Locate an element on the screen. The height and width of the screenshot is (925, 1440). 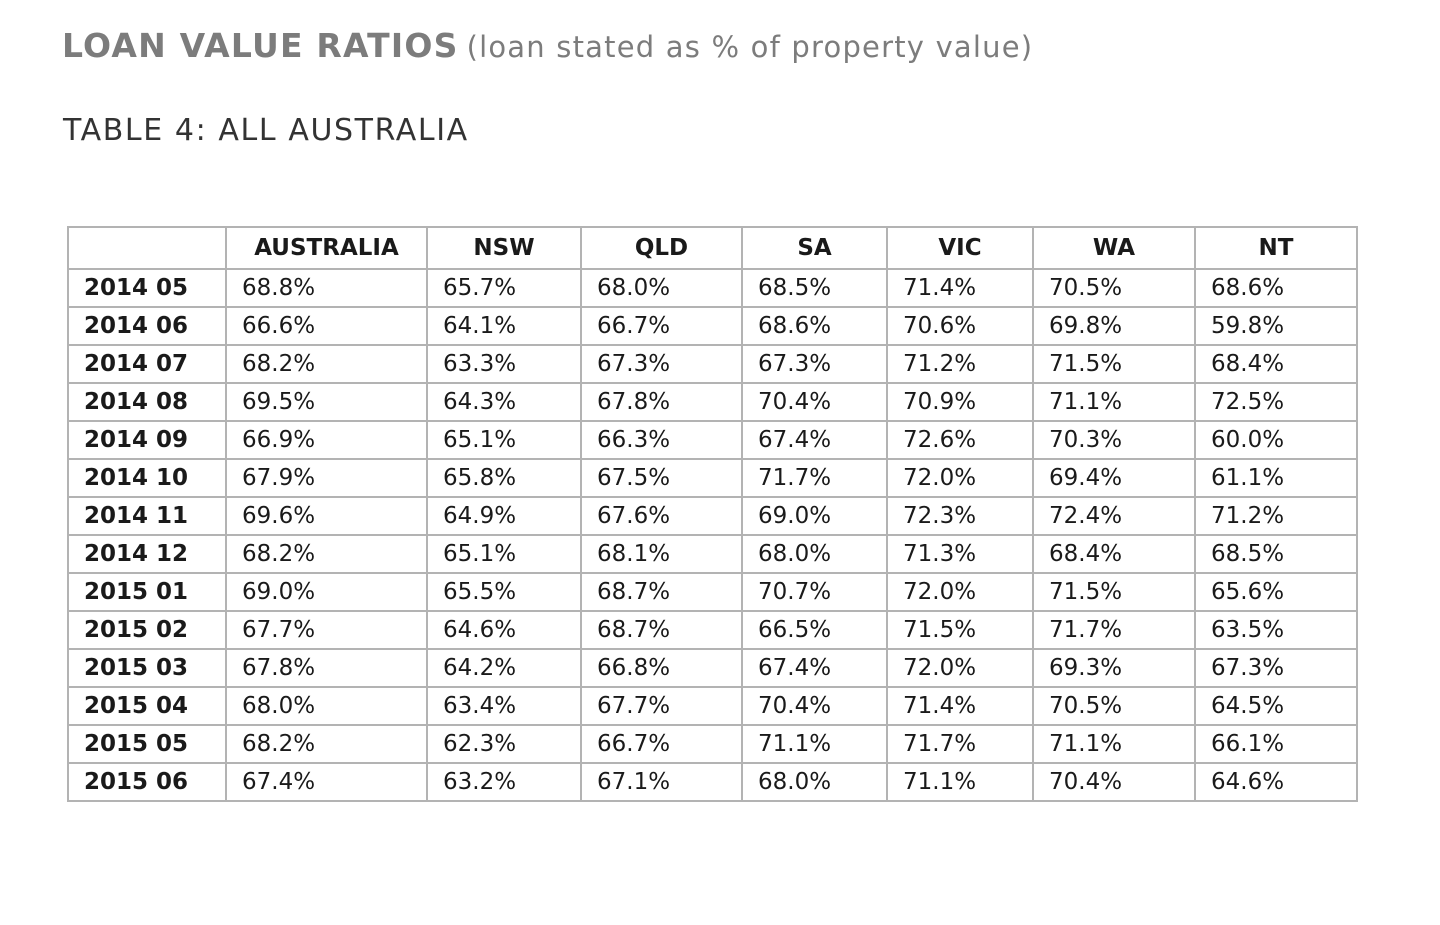
title-main: LOAN VALUE RATIOS is located at coordinates (260, 45).